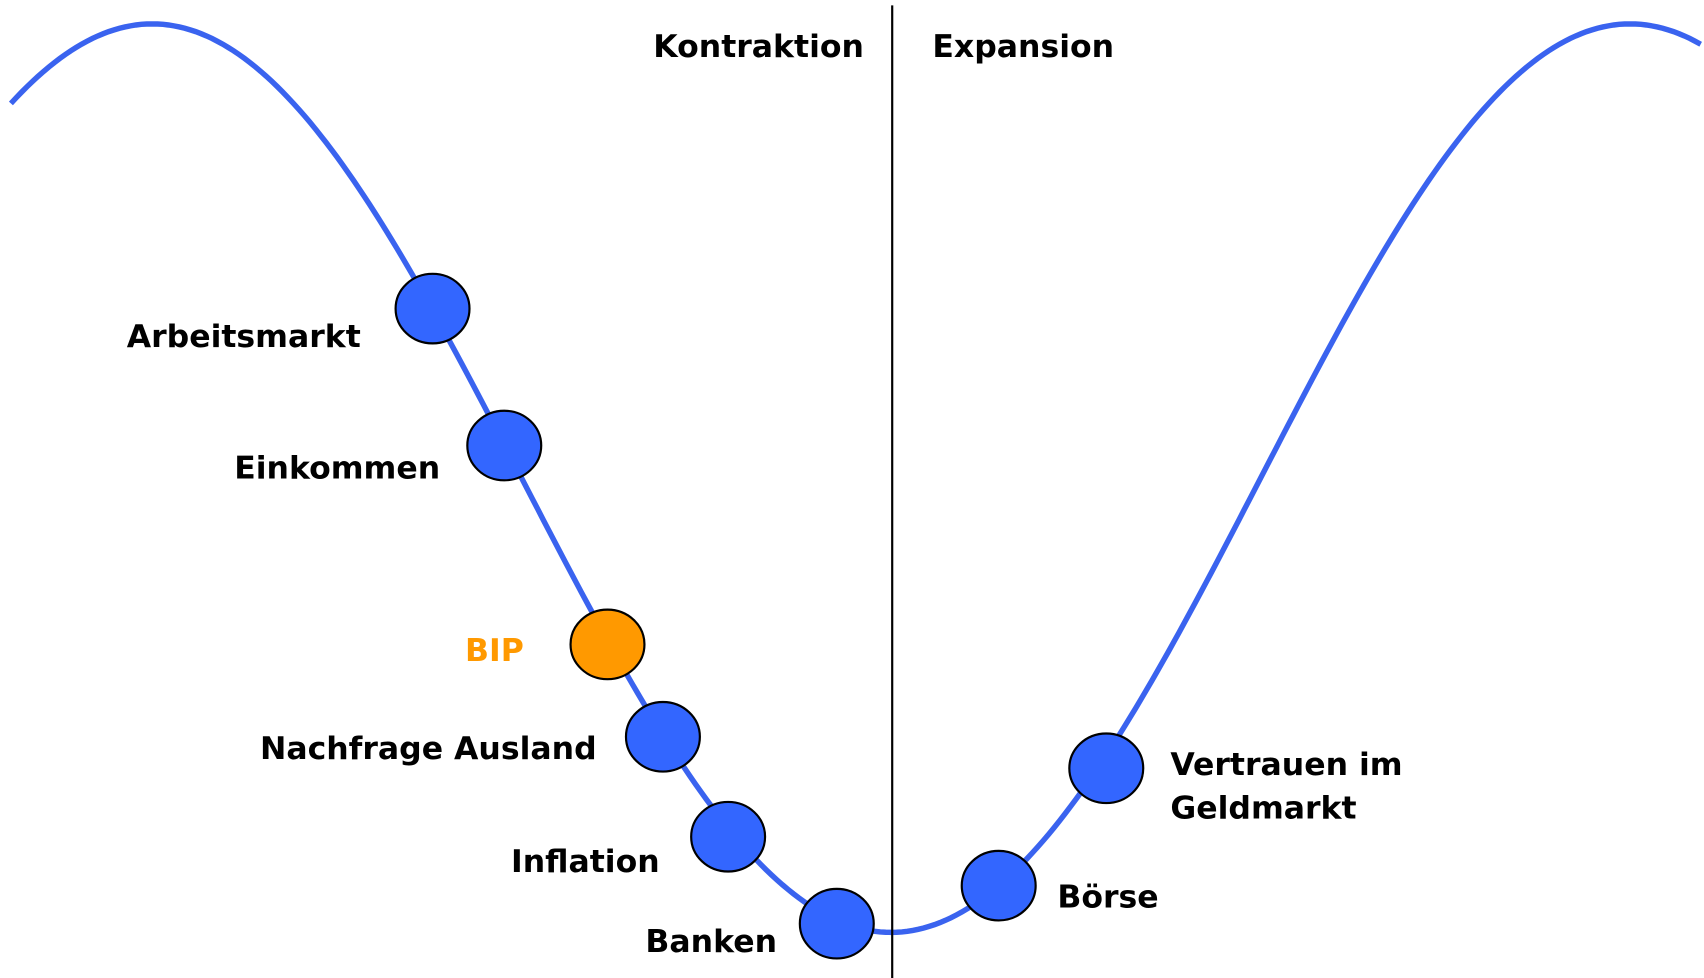  Describe the element at coordinates (1286, 765) in the screenshot. I see `node-label: Vertrauen im` at that location.